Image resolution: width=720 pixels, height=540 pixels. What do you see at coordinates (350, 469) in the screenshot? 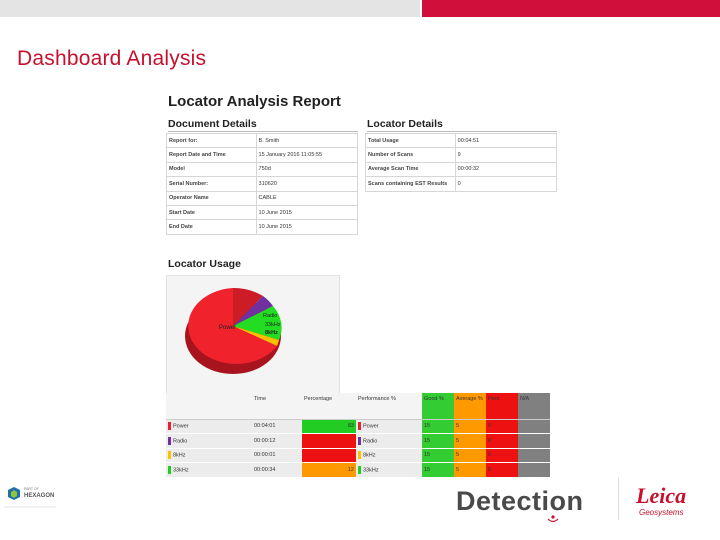
I see `usage-percentage-text: 12` at bounding box center [350, 469].